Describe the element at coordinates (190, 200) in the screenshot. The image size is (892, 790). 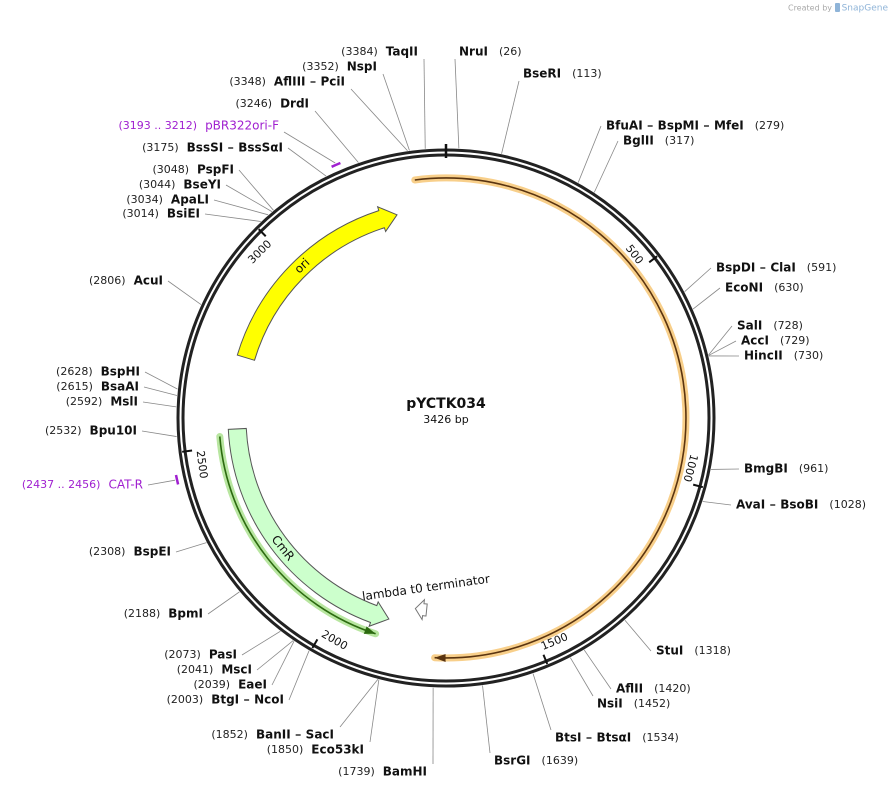
I see `enzyme-name: ApaLI` at that location.